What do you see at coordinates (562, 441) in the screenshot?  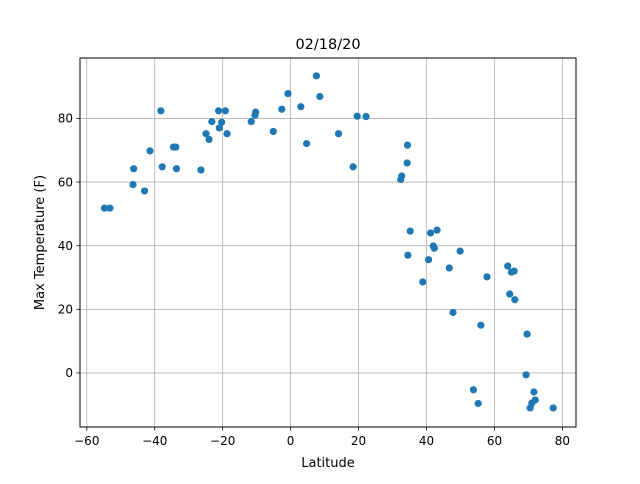 I see `x-tick-label: 80` at bounding box center [562, 441].